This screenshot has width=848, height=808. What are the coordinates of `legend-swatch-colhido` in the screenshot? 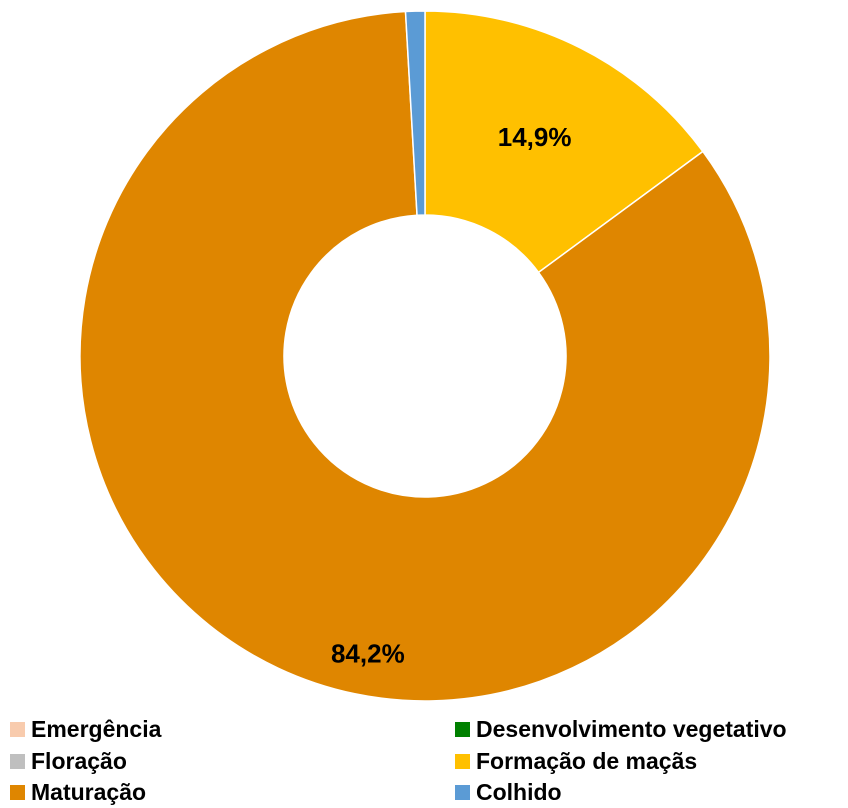 It's located at (462, 792).